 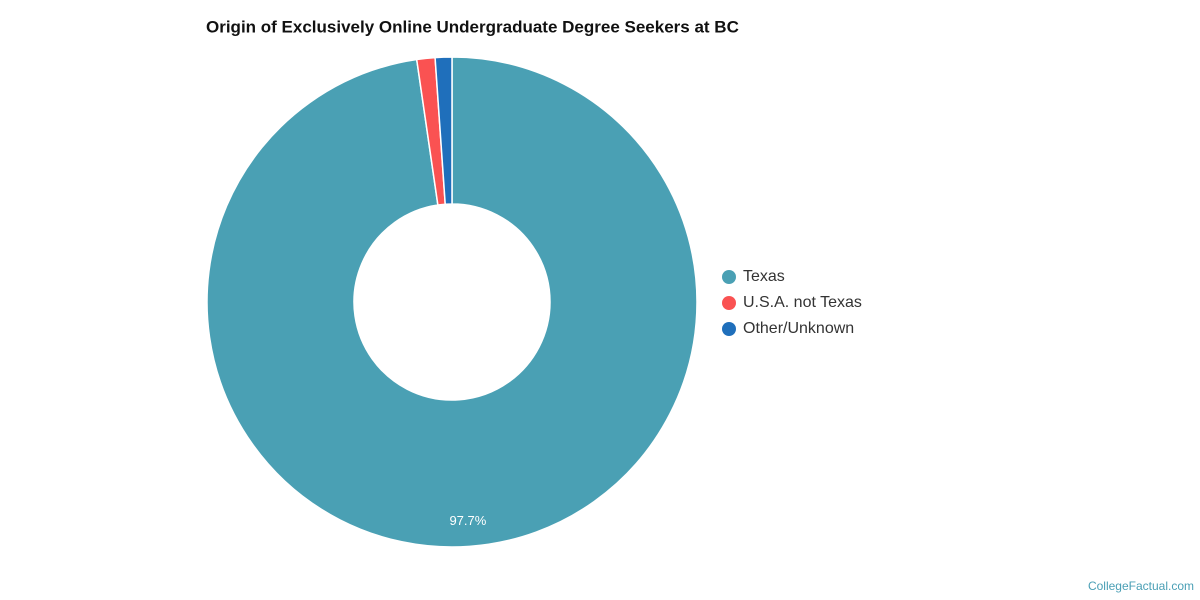 What do you see at coordinates (764, 276) in the screenshot?
I see `legend-label: Texas` at bounding box center [764, 276].